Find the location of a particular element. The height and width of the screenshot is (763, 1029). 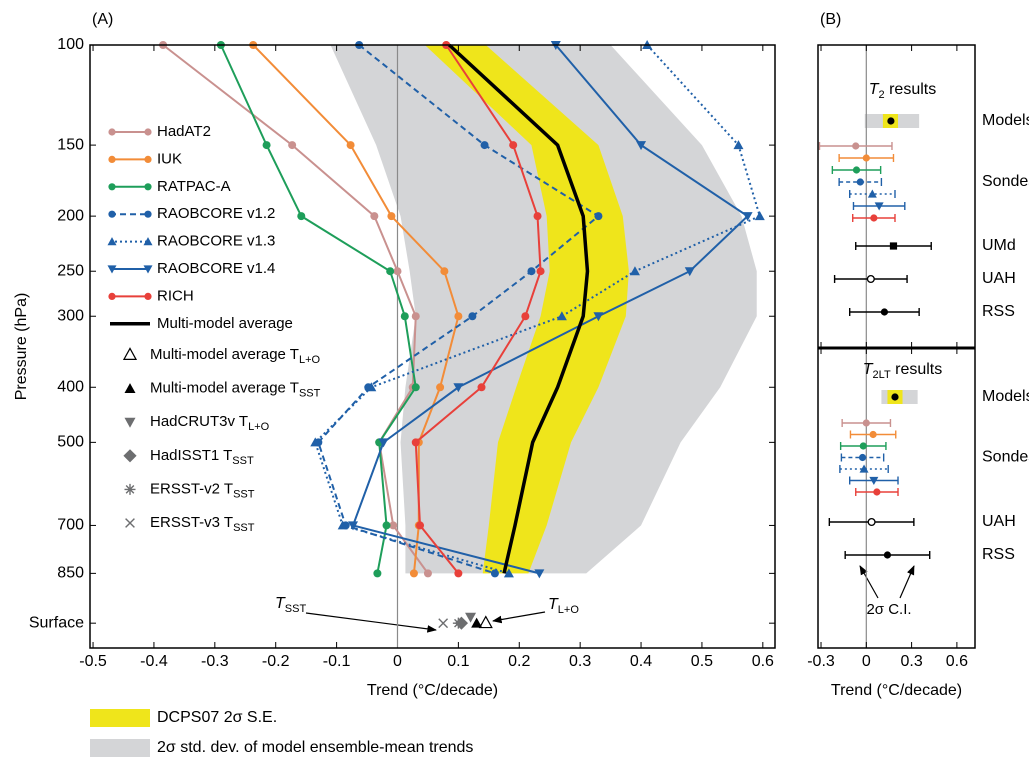

y-axis-title: Pressure (hPa) is located at coordinates (21, 347).